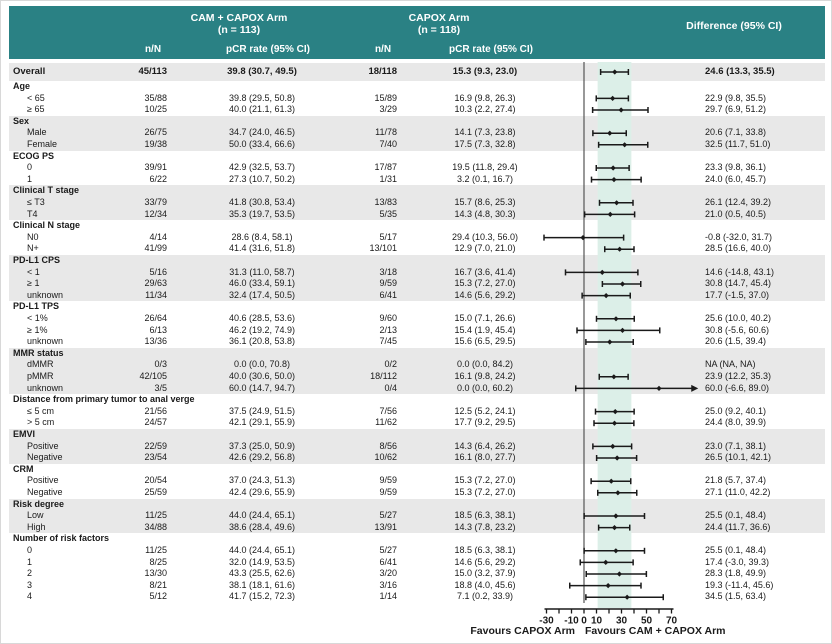  I want to click on group-row: ECOG PS, so click(417, 157).